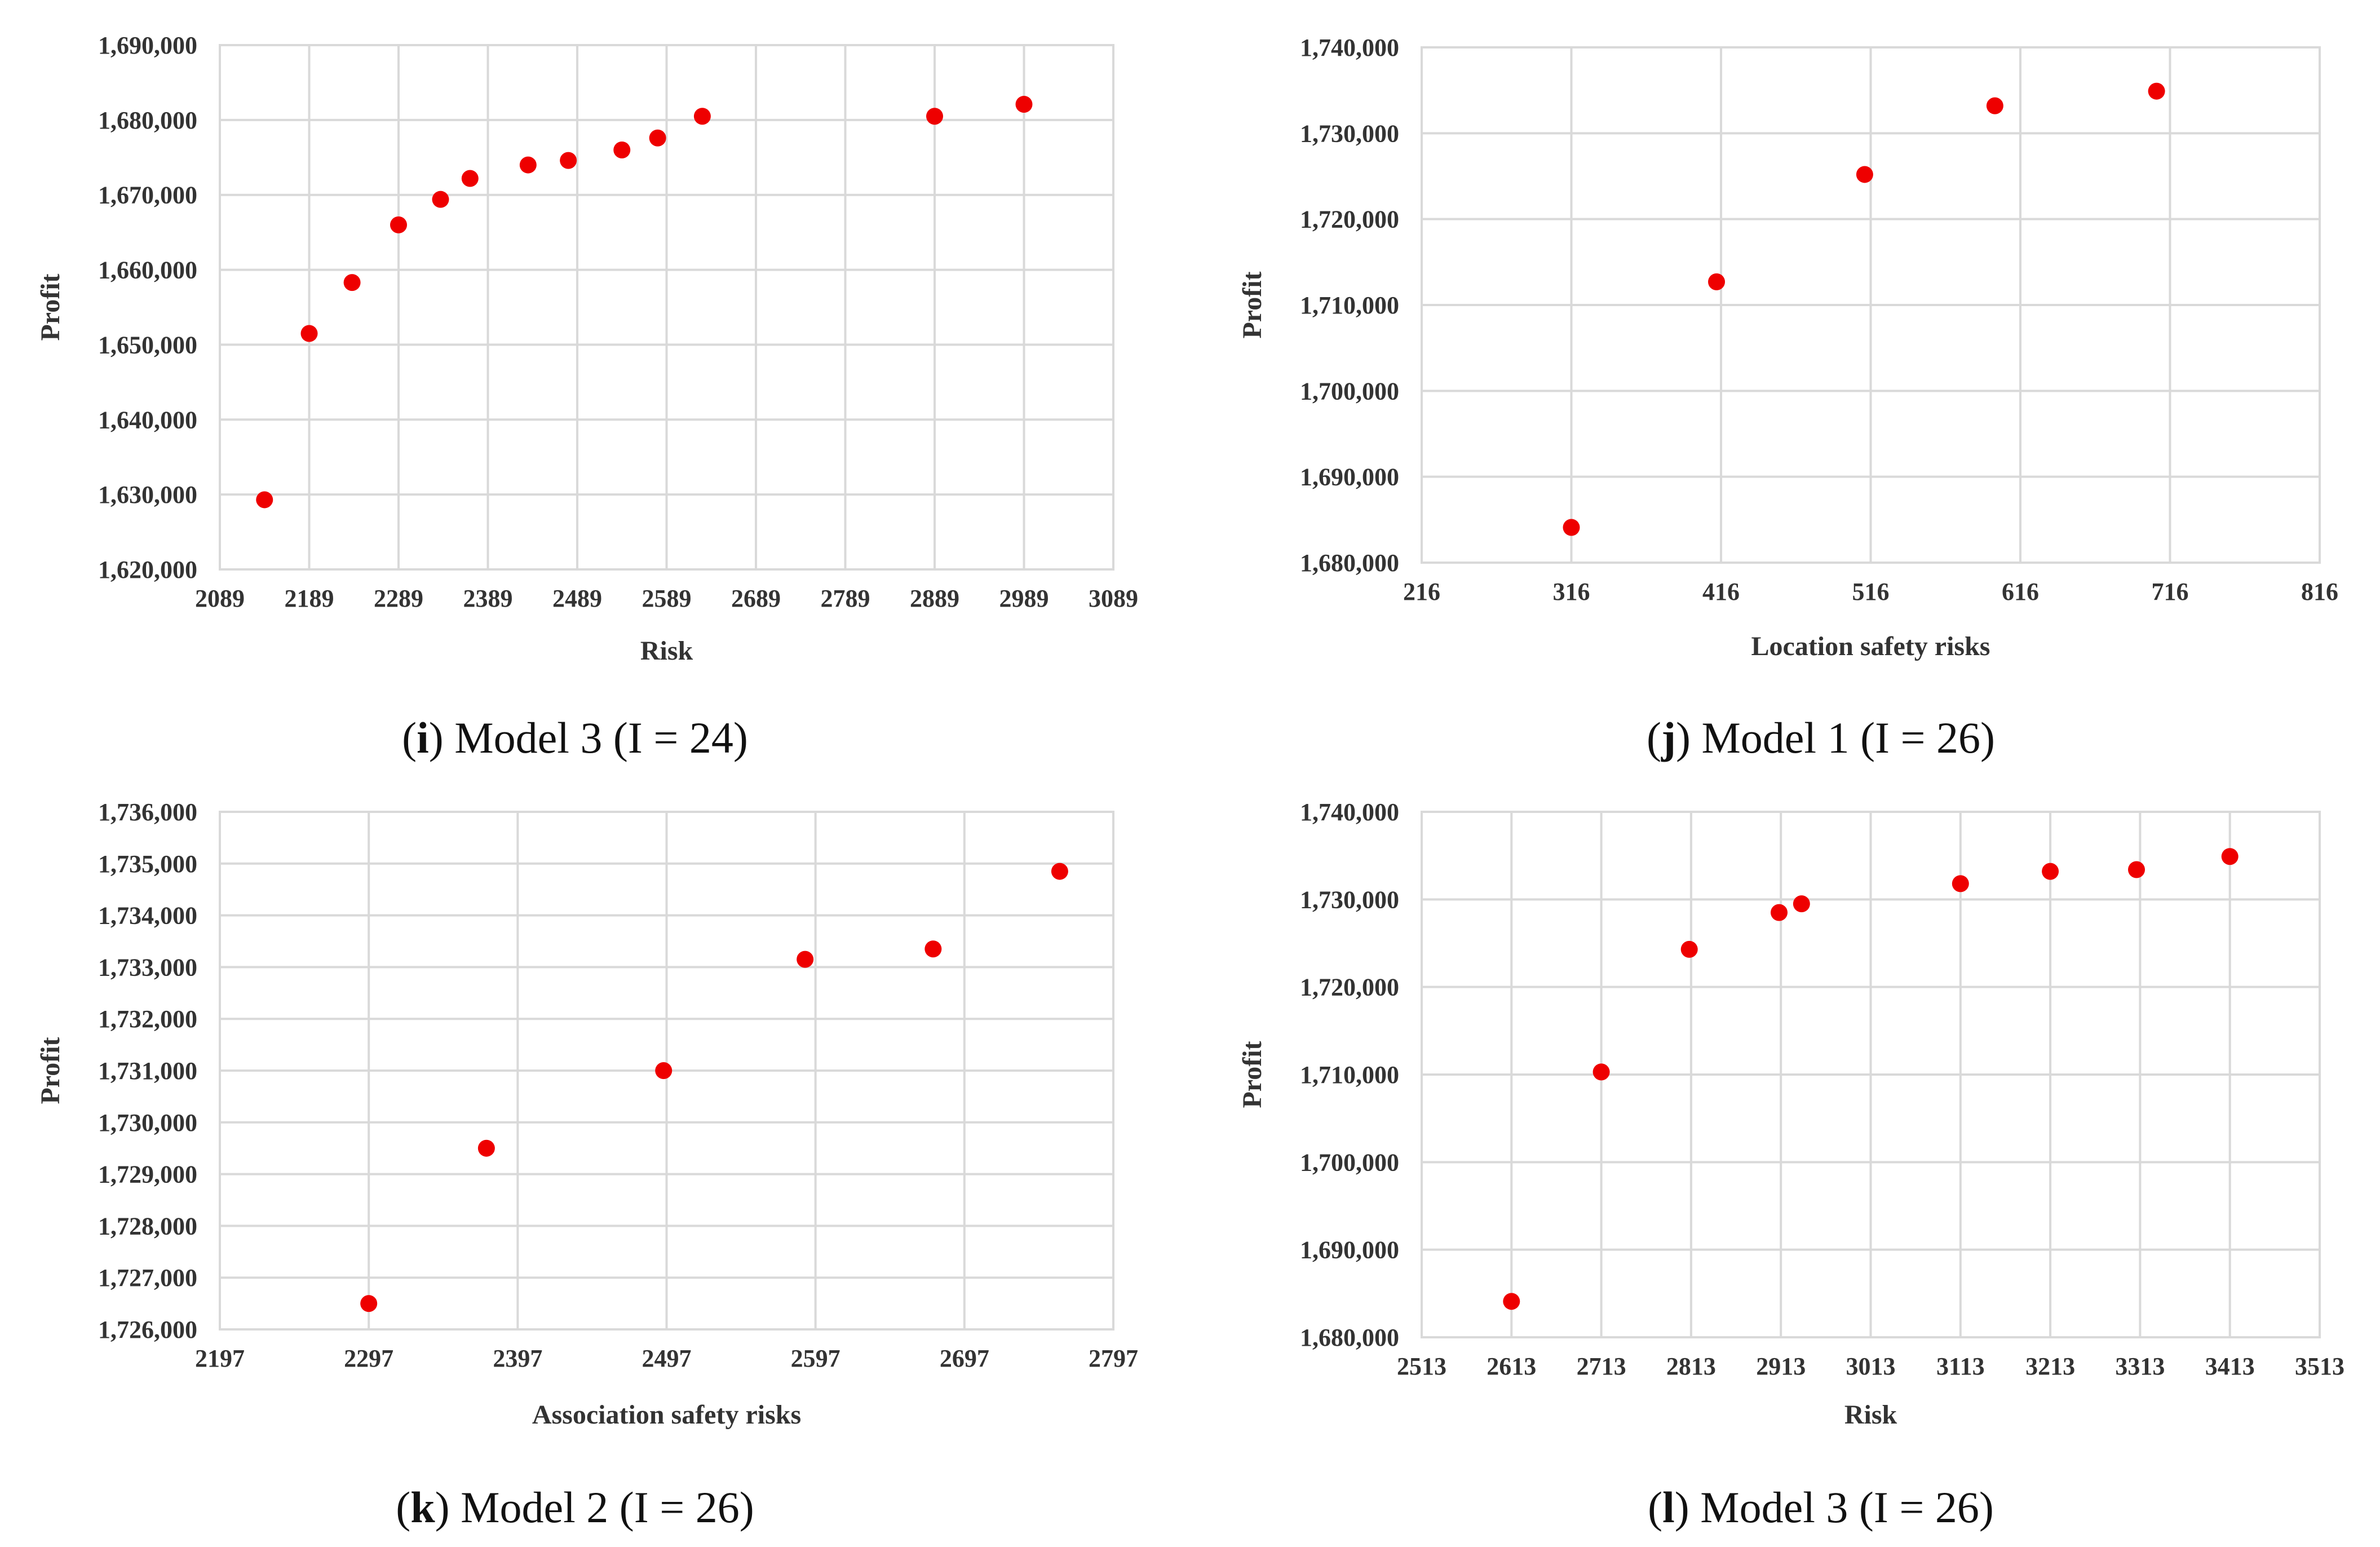 The height and width of the screenshot is (1547, 2380). I want to click on x-tick-label: 2197, so click(220, 1358).